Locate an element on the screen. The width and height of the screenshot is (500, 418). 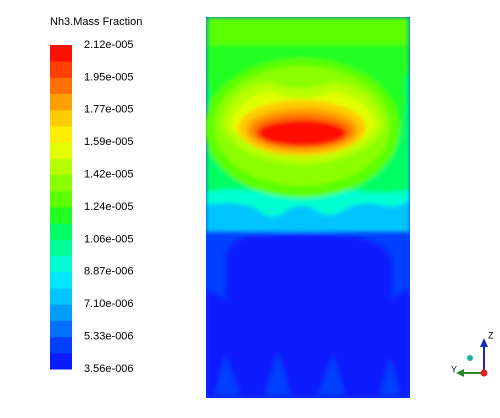
colorbar-label: 1.77e-005 is located at coordinates (109, 110).